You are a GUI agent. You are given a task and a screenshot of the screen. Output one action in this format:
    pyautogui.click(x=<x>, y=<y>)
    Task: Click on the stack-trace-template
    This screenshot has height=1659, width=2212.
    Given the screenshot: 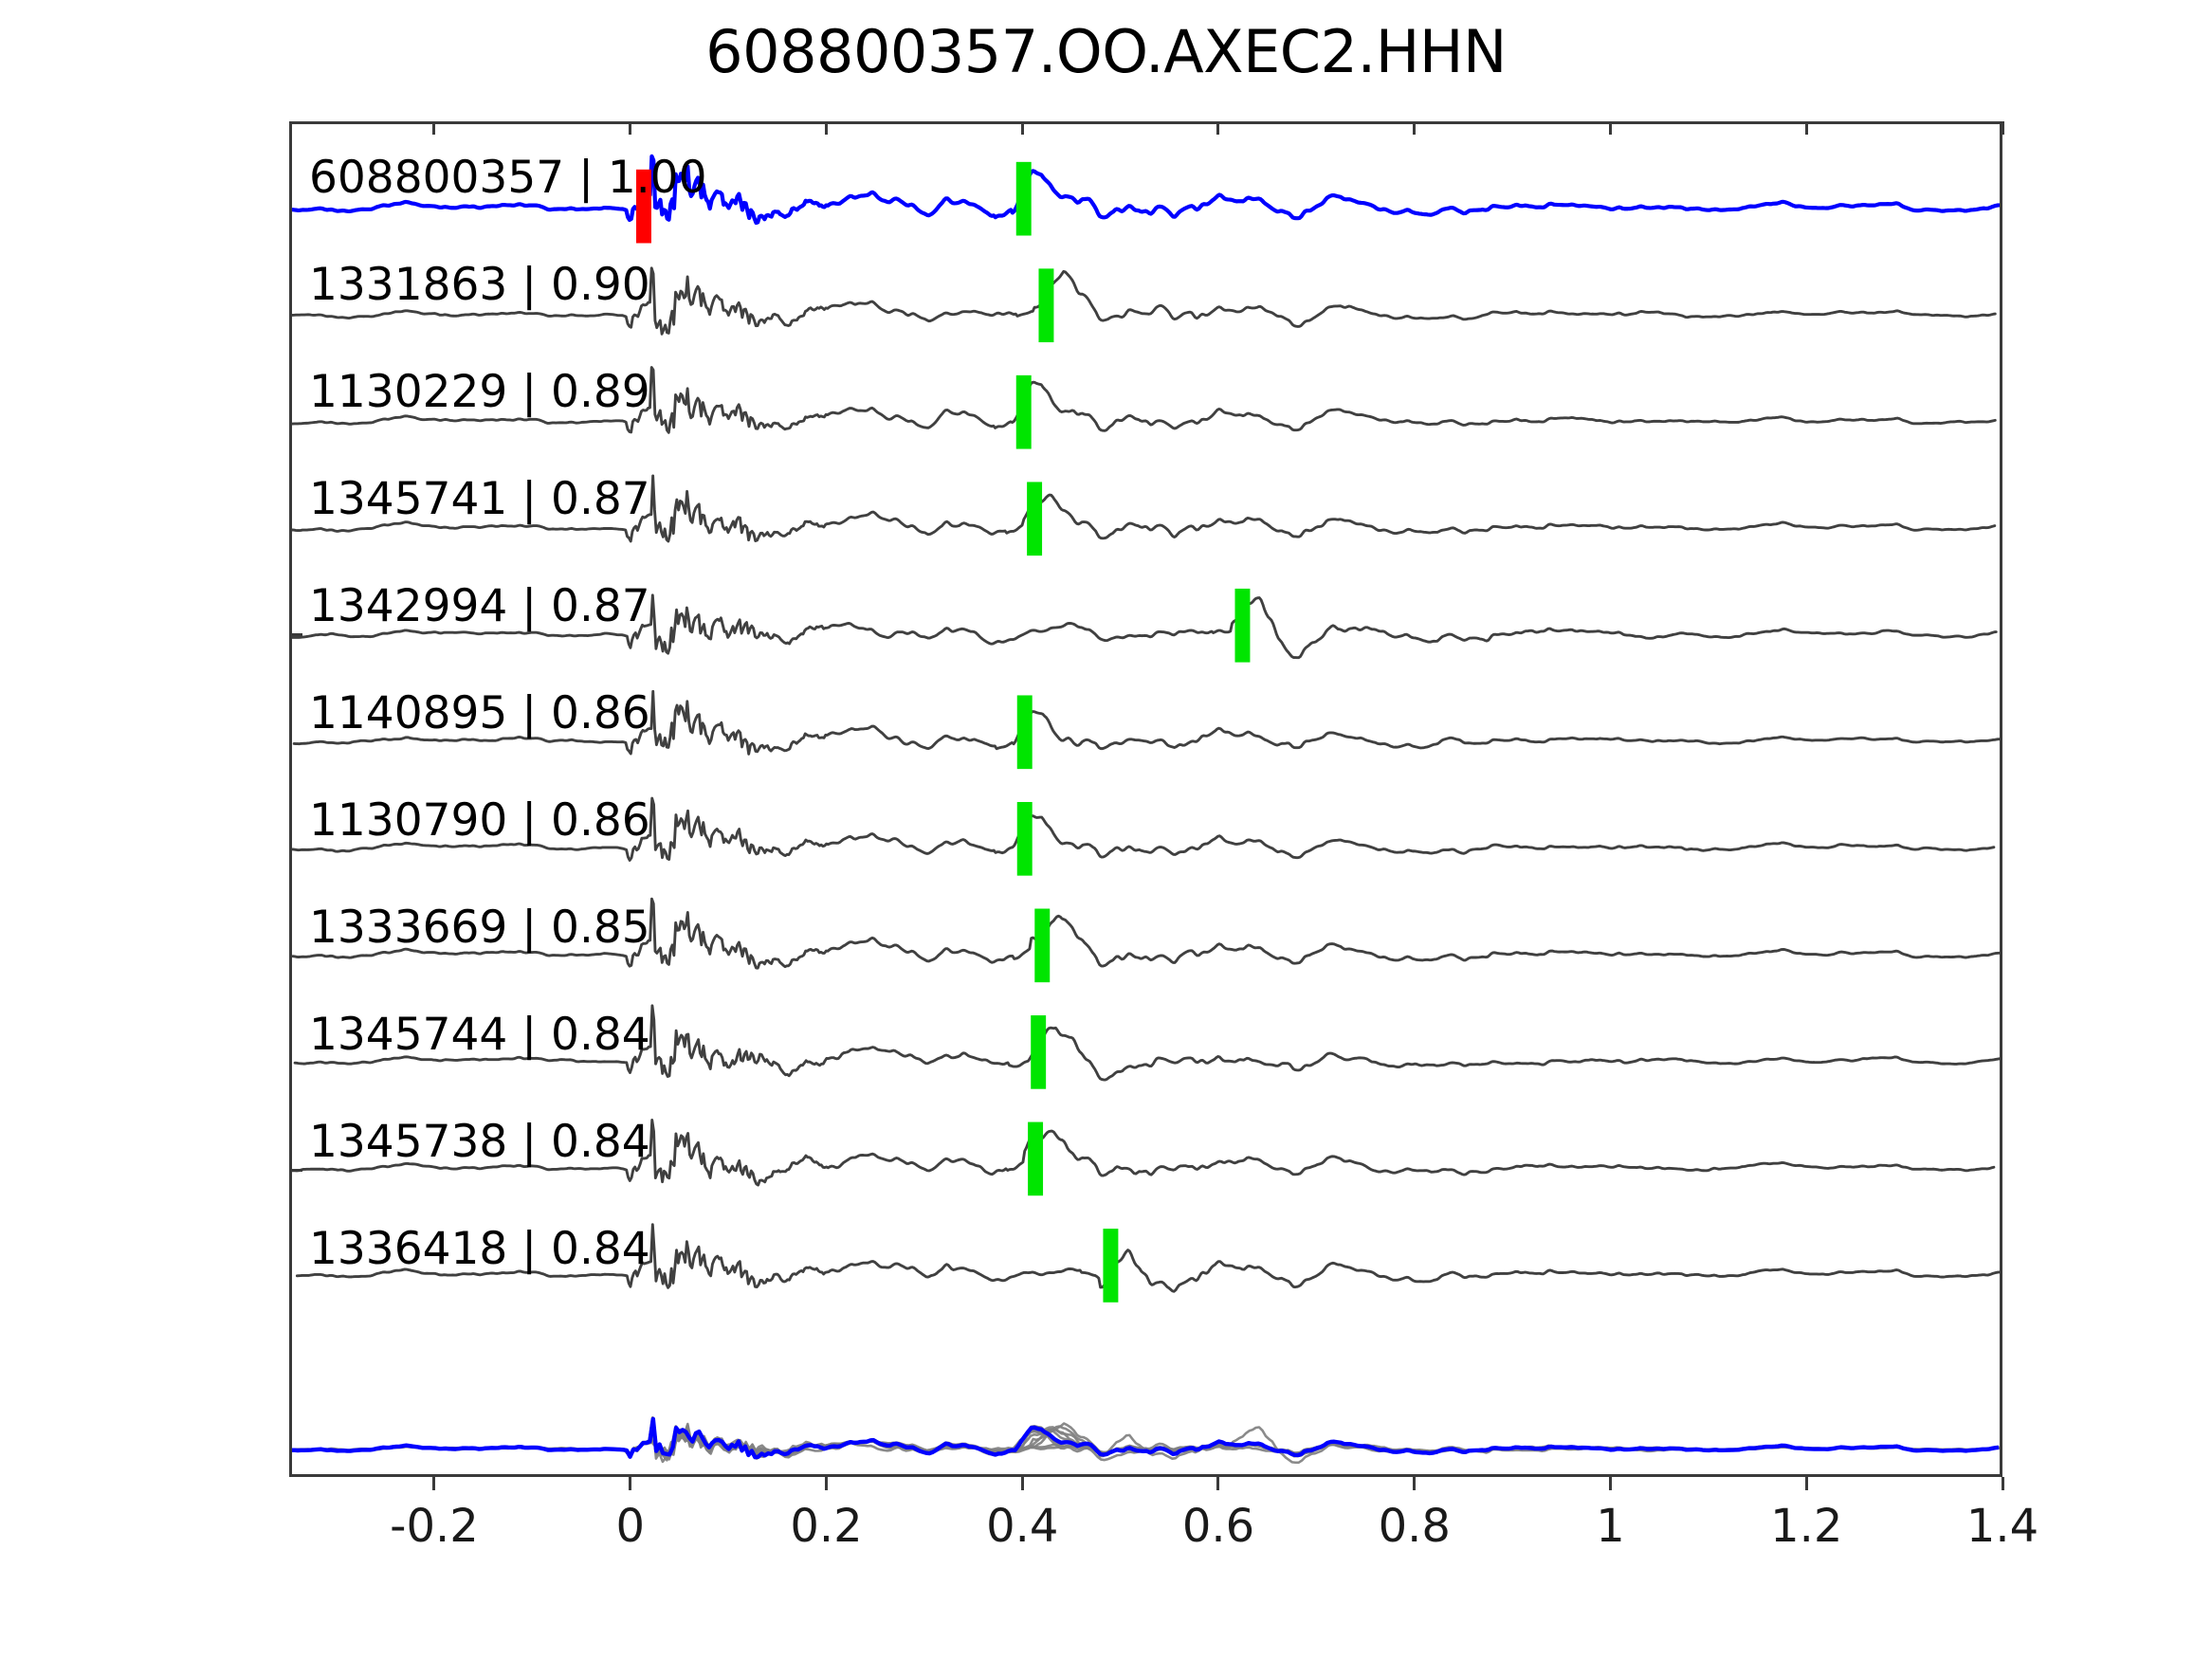 What is the action you would take?
    pyautogui.click(x=1146, y=1438)
    